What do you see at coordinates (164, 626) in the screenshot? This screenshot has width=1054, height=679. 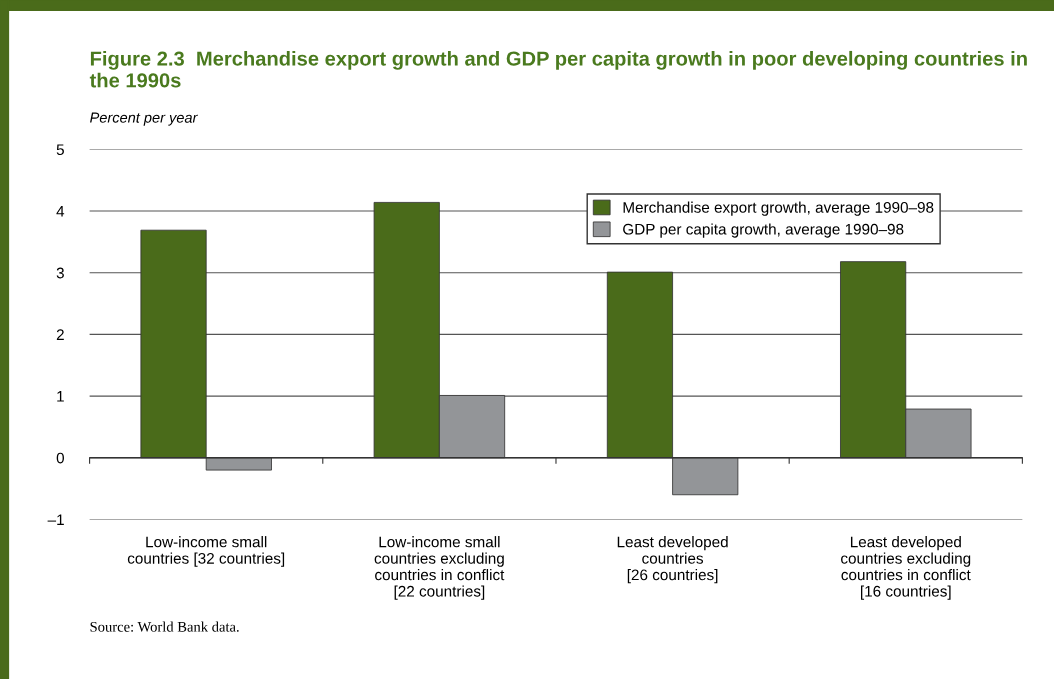 I see `source-note: Source: World Bank data.` at bounding box center [164, 626].